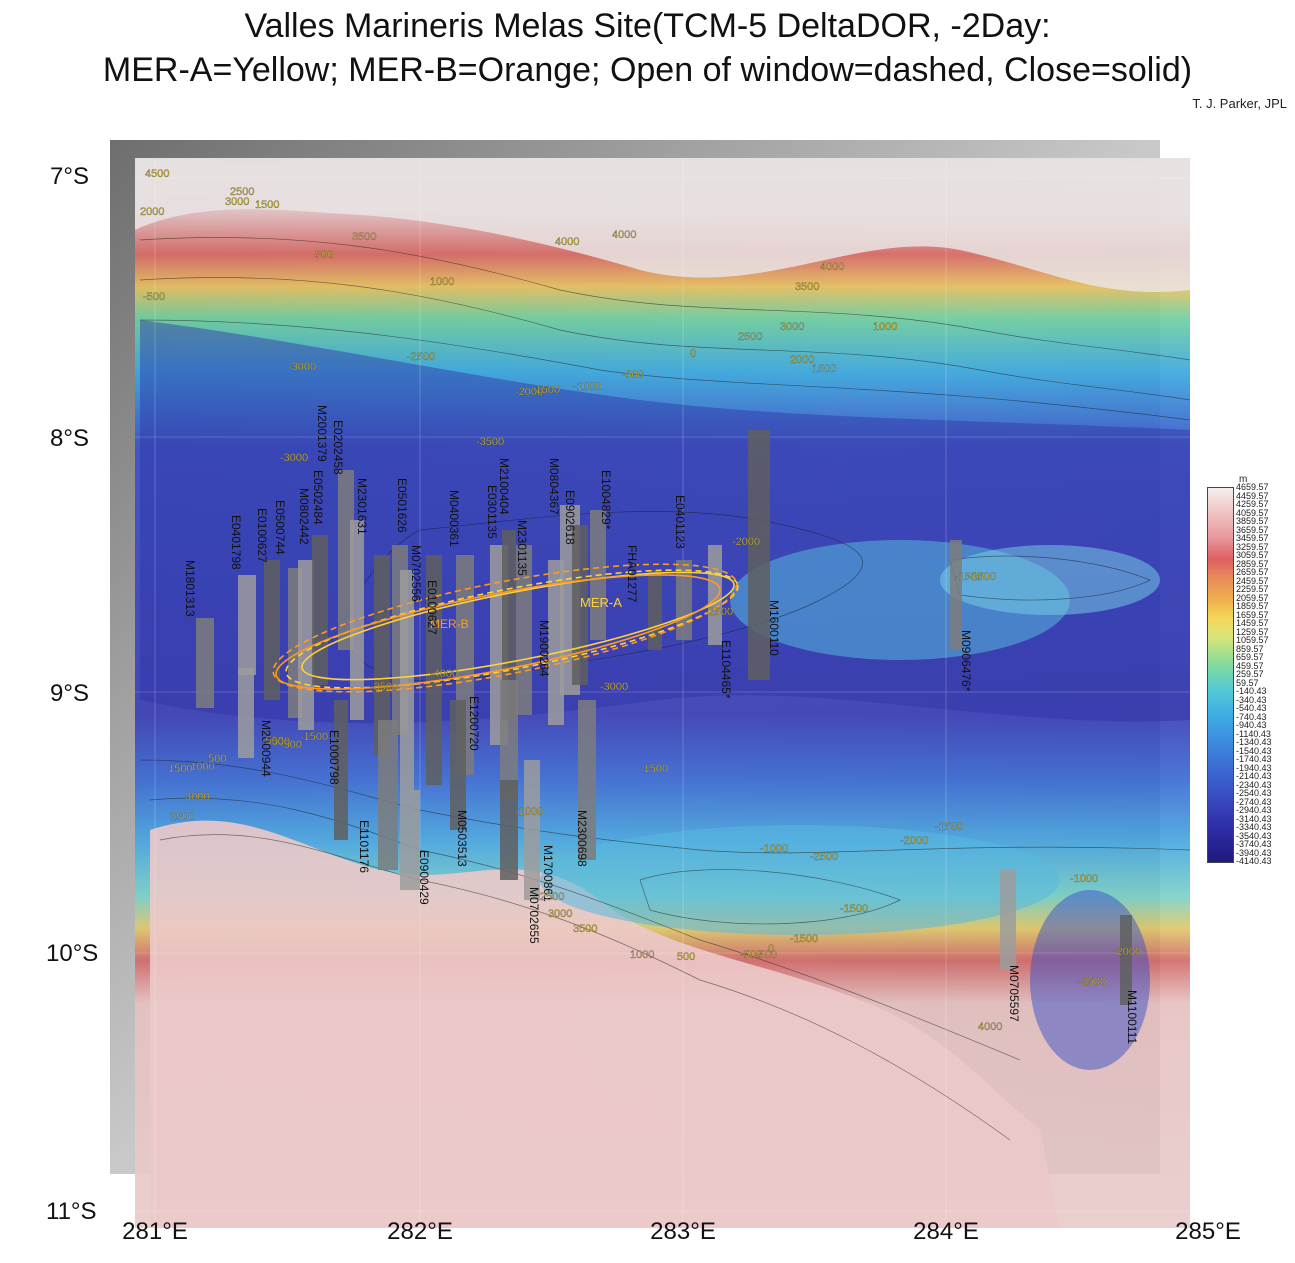 The height and width of the screenshot is (1263, 1295). What do you see at coordinates (662, 225) in the screenshot?
I see `north-plateau` at bounding box center [662, 225].